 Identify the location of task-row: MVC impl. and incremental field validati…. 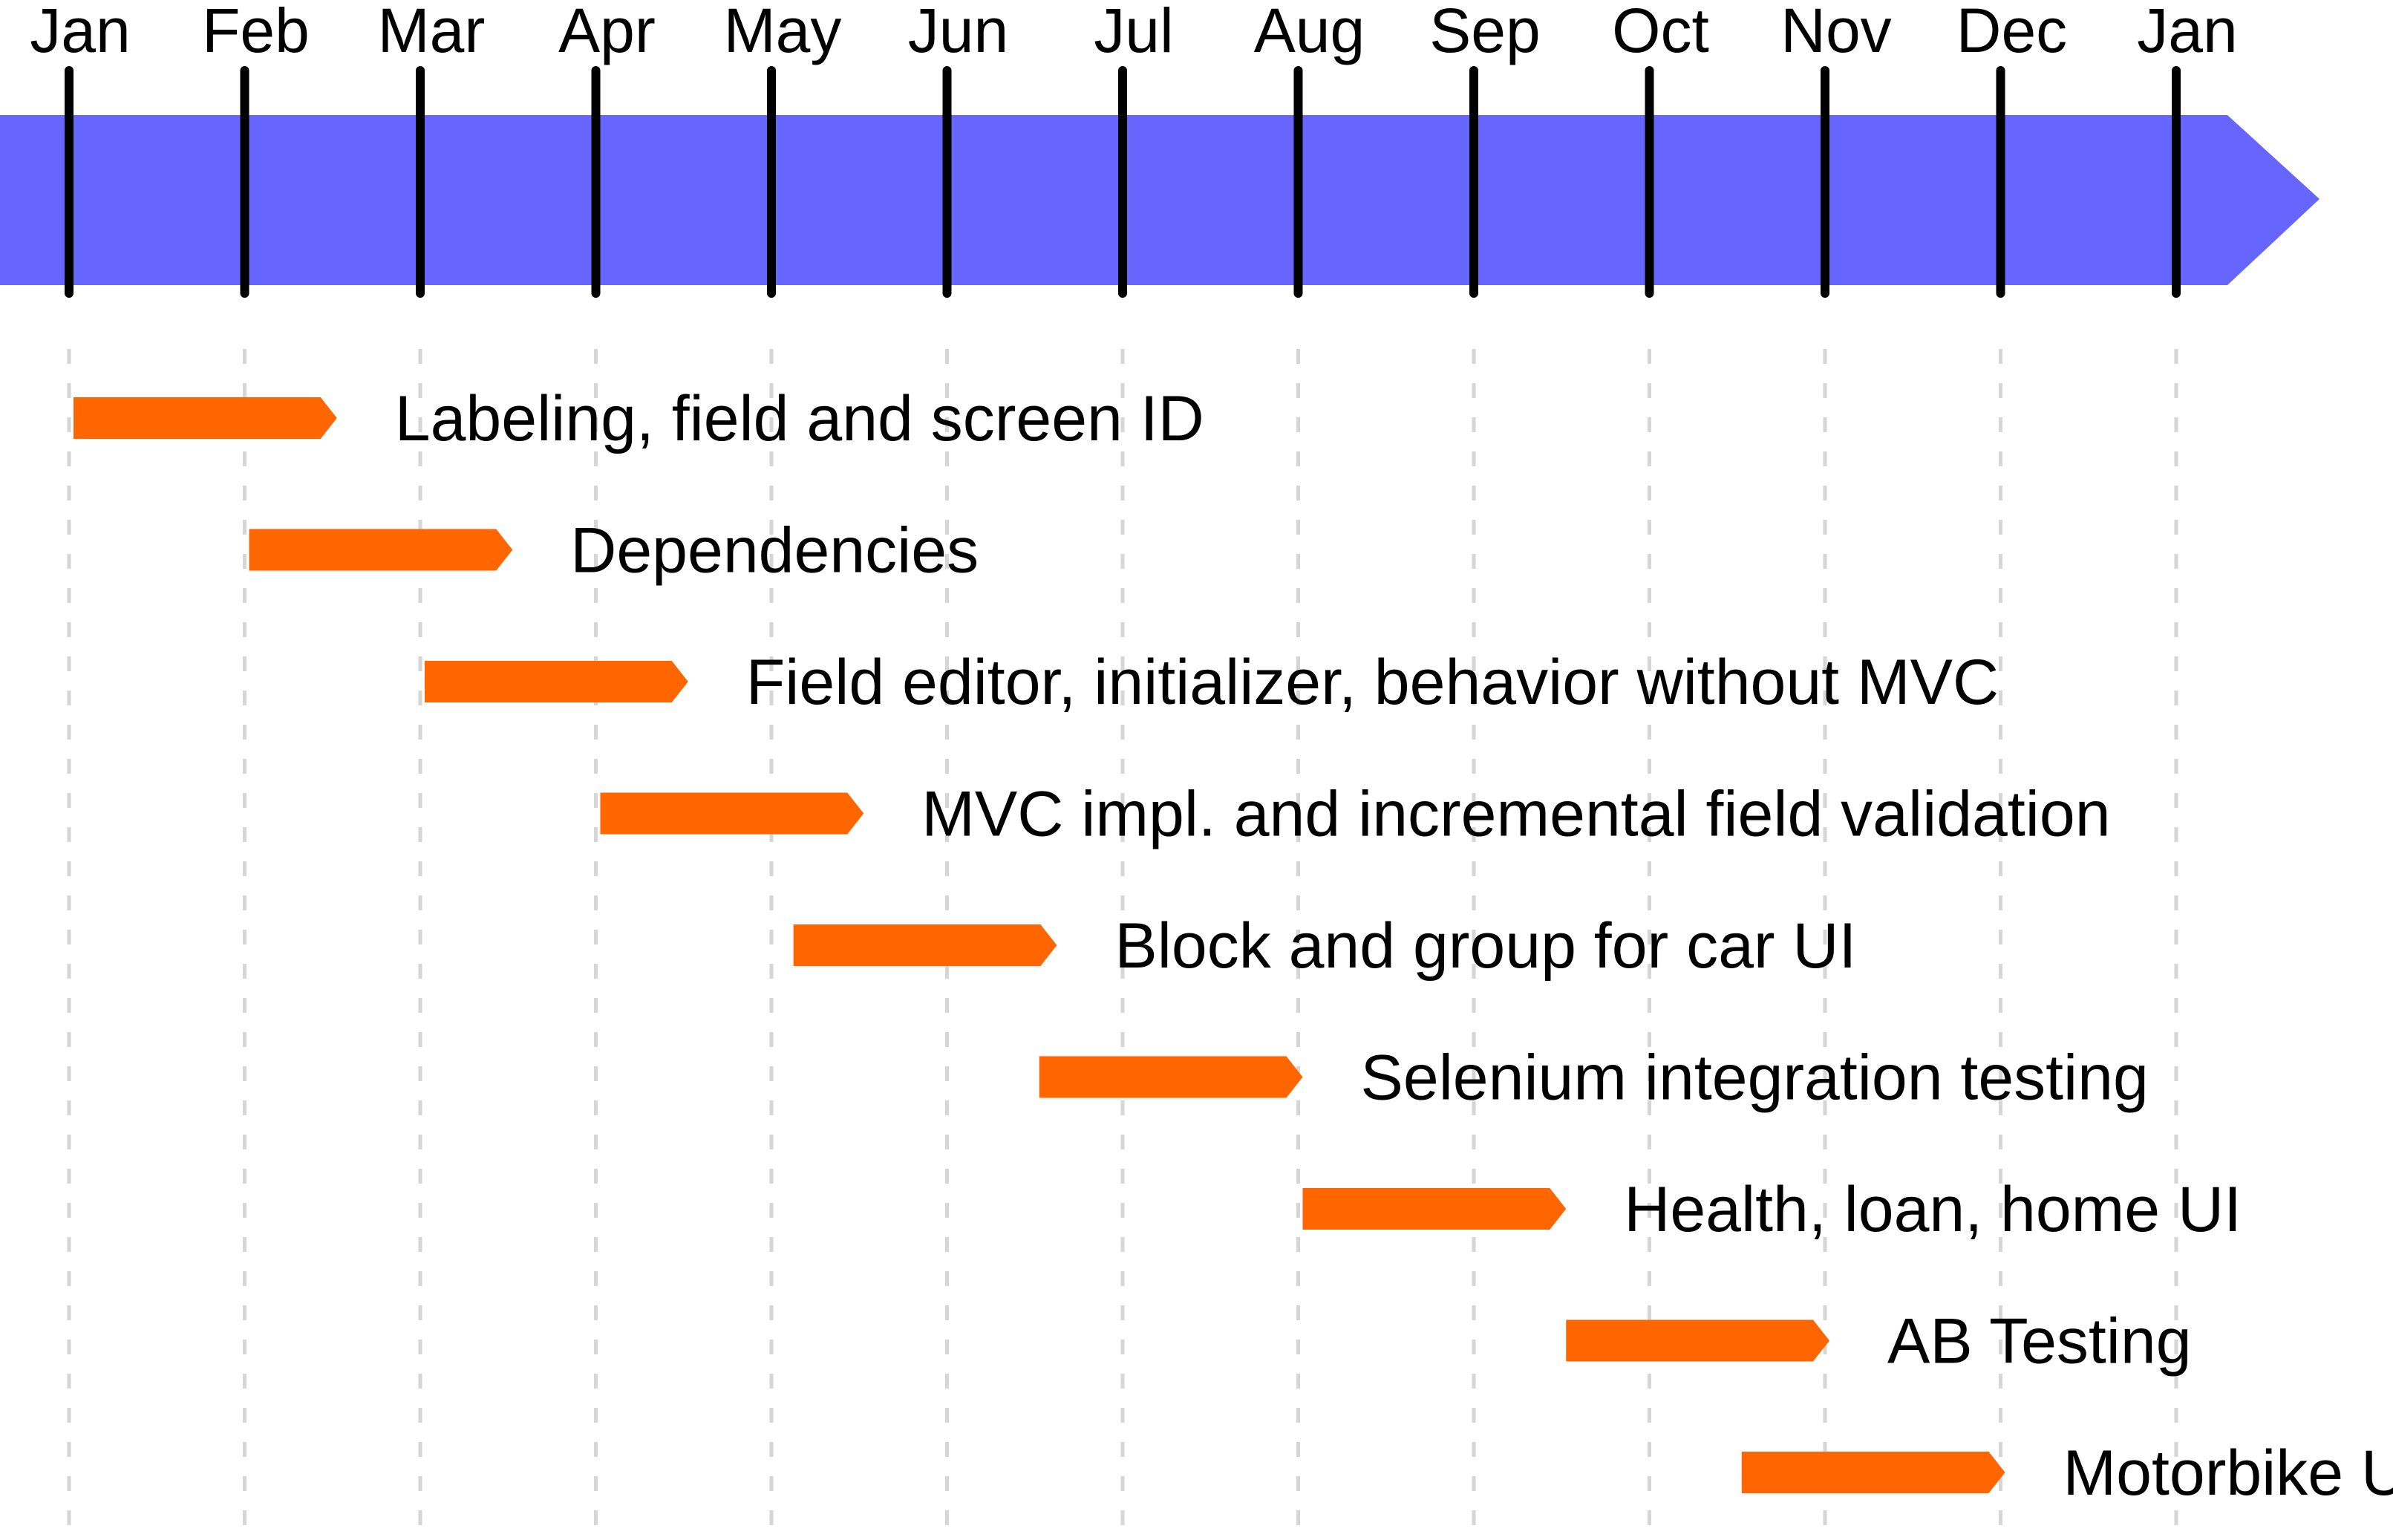
(1355, 814).